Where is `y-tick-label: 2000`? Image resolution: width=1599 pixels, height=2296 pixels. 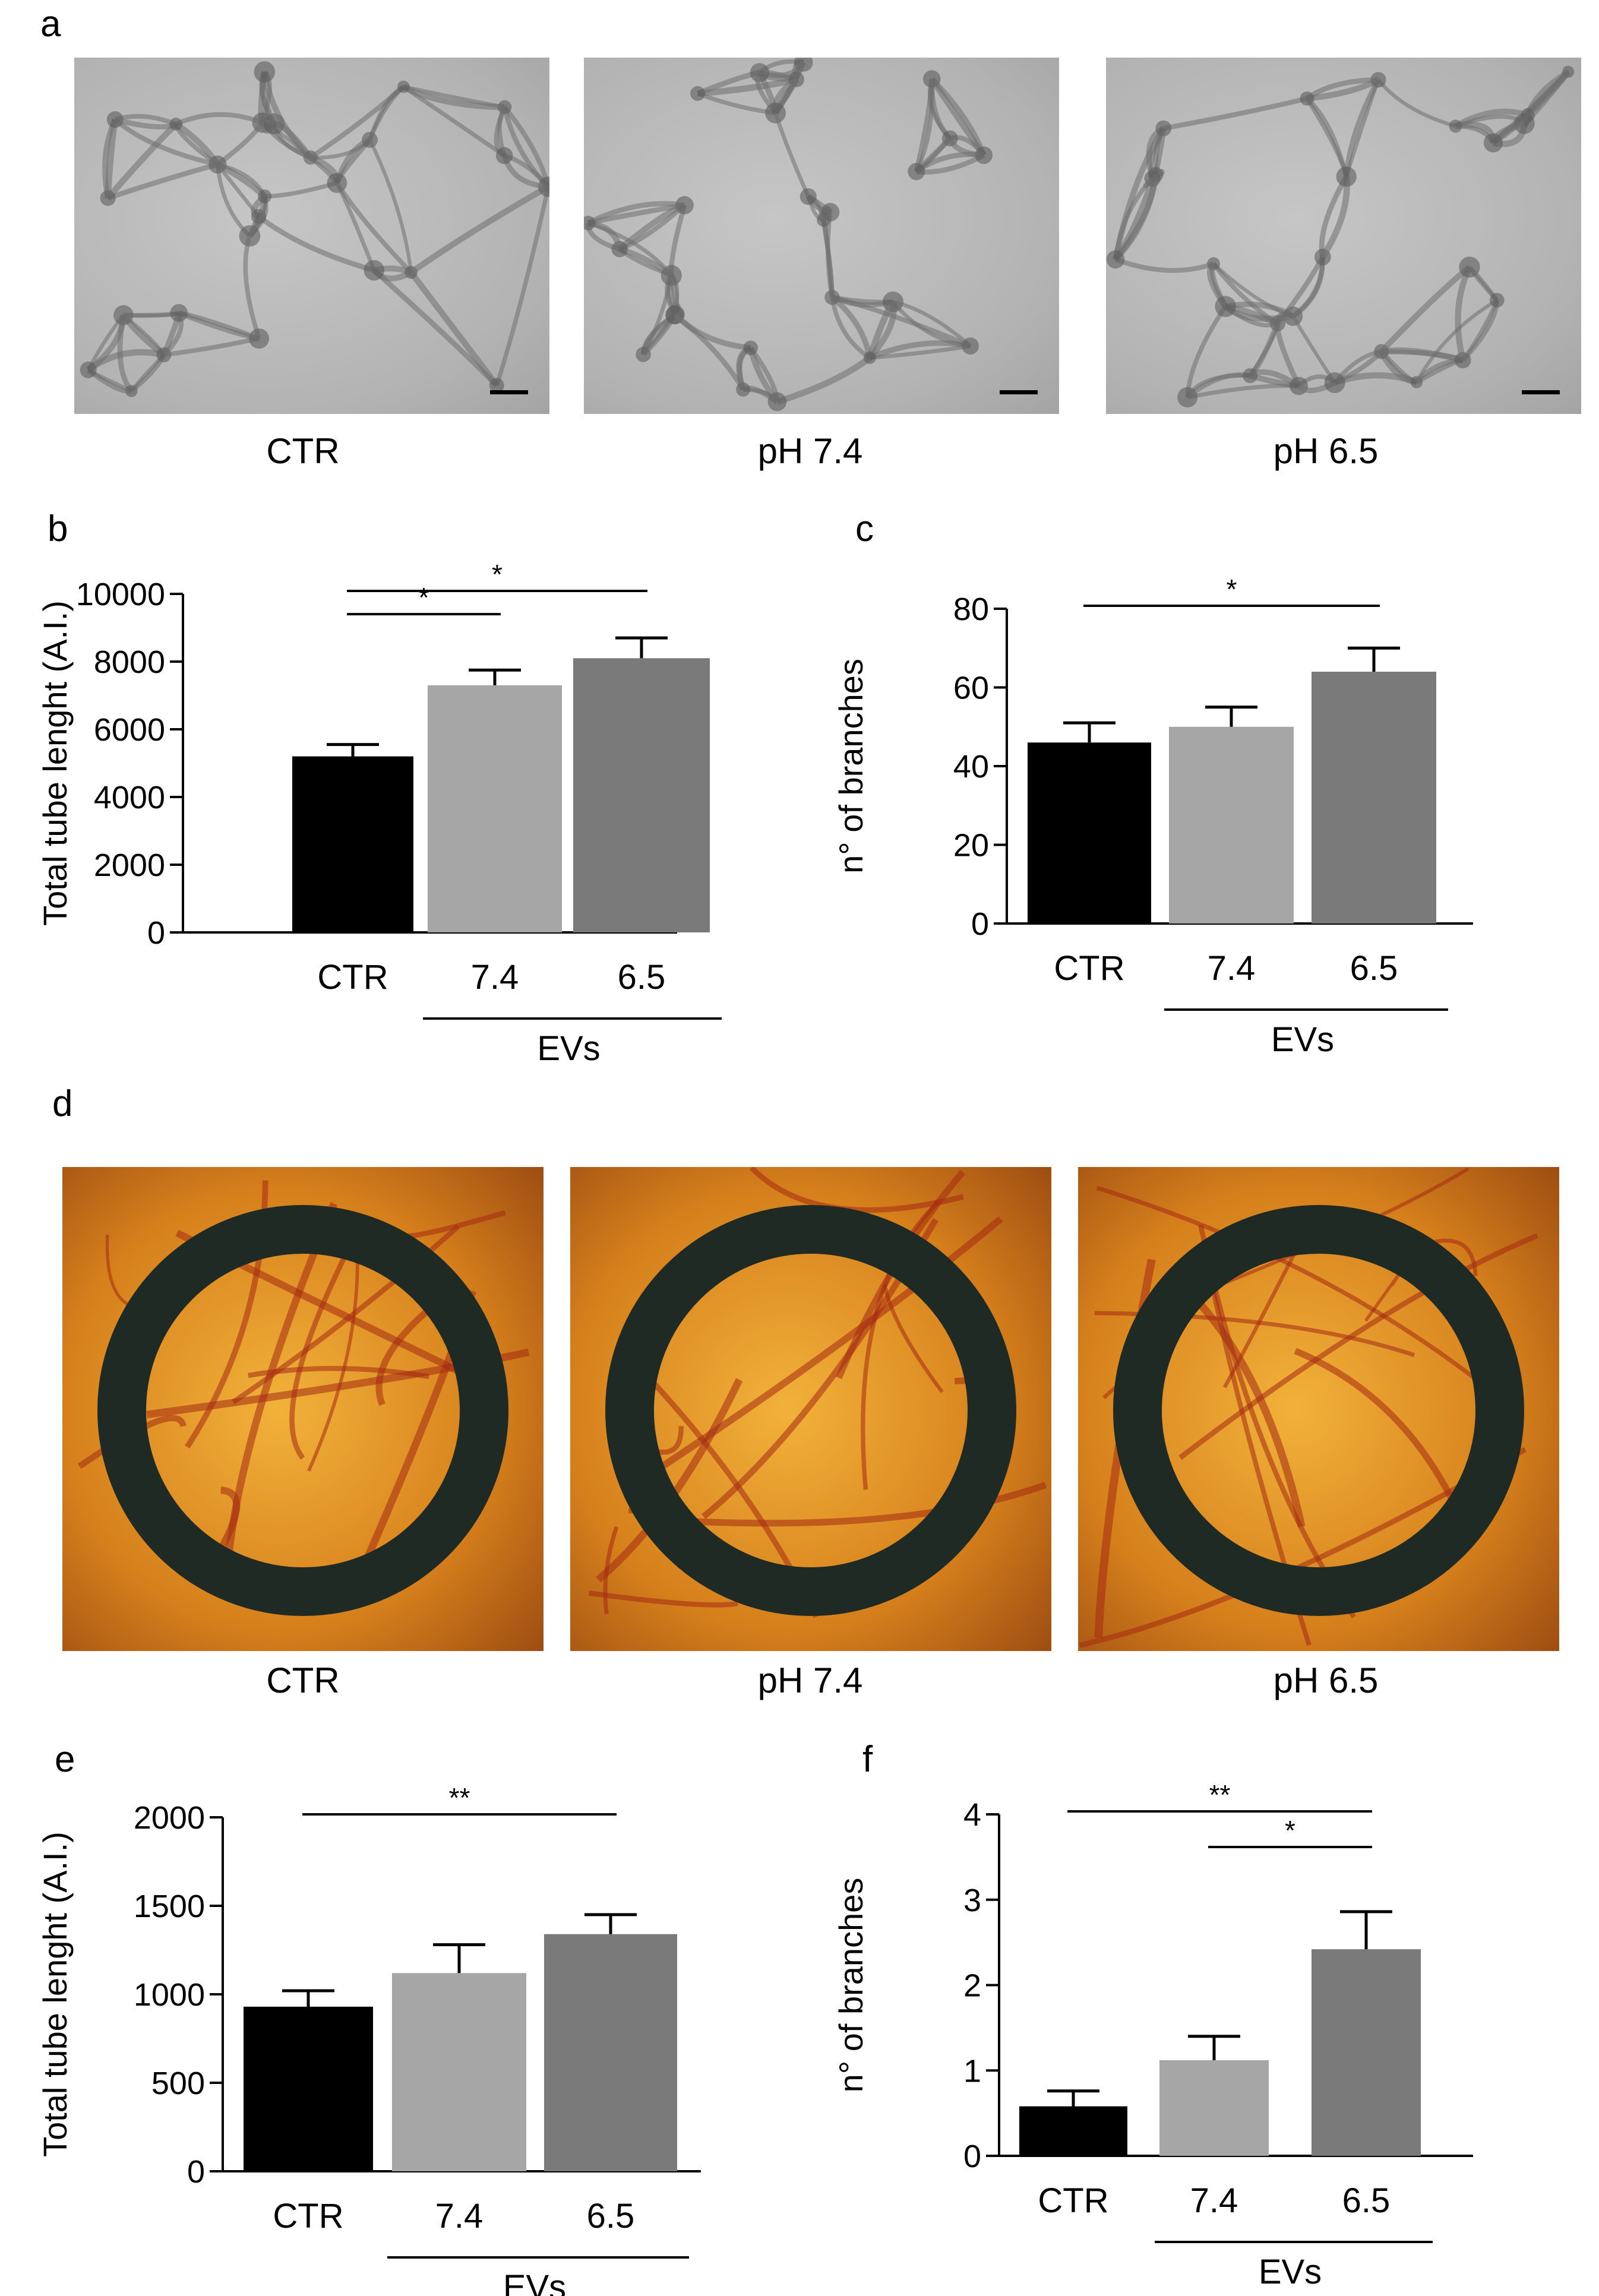
y-tick-label: 2000 is located at coordinates (129, 865).